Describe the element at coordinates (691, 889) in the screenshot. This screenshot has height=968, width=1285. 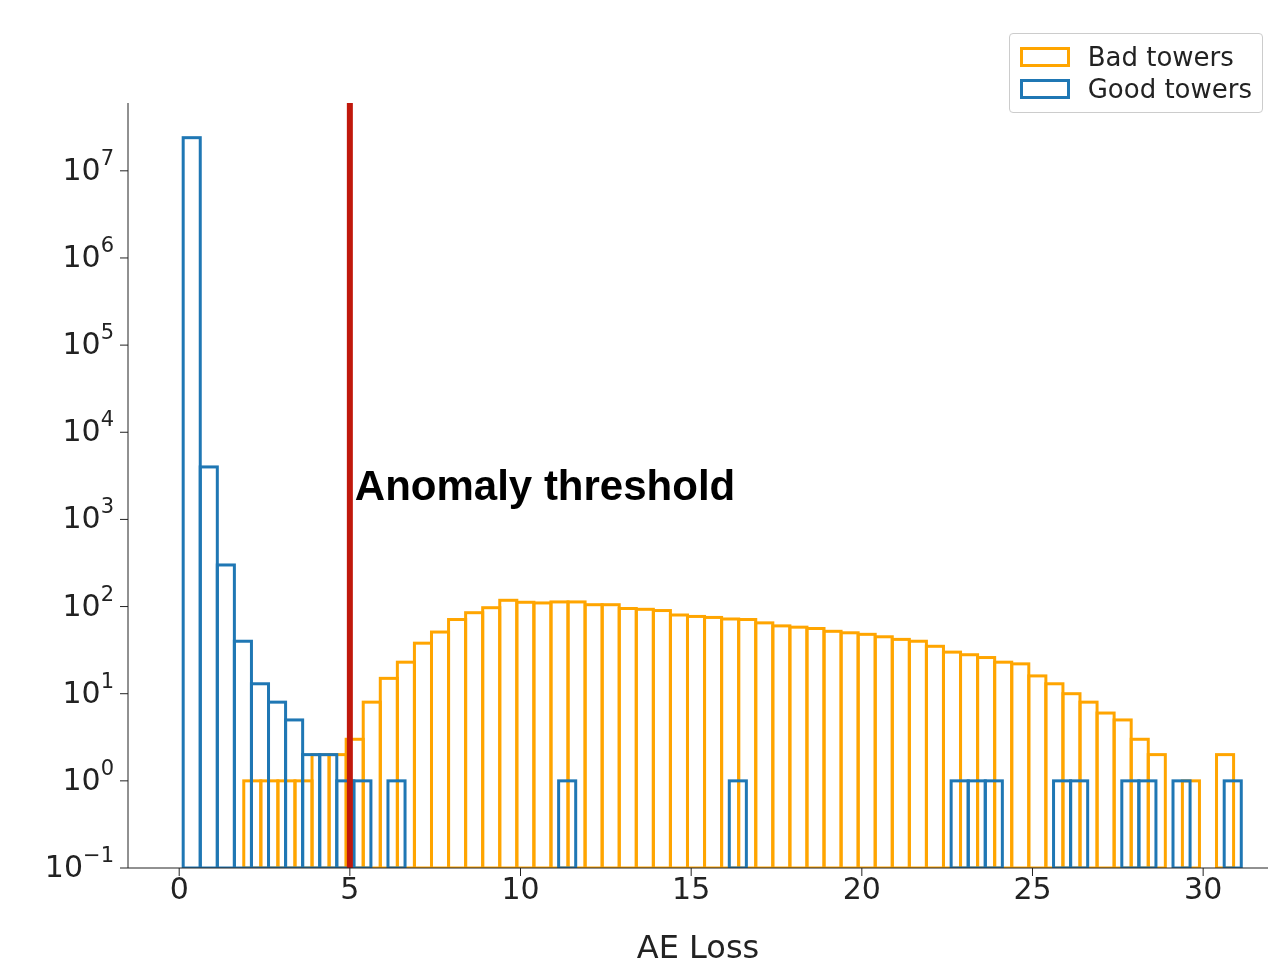
I see `x-tick-label: 15` at that location.